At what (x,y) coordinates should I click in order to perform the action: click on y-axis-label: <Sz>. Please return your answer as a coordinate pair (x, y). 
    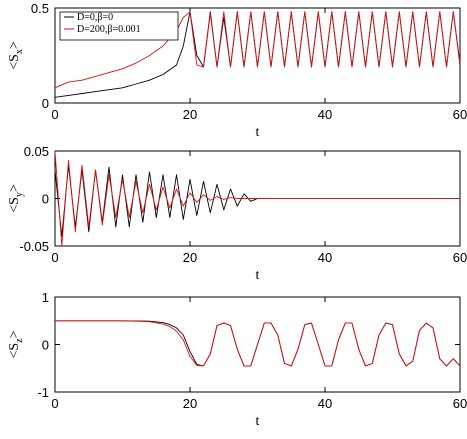
    Looking at the image, I should click on (16, 344).